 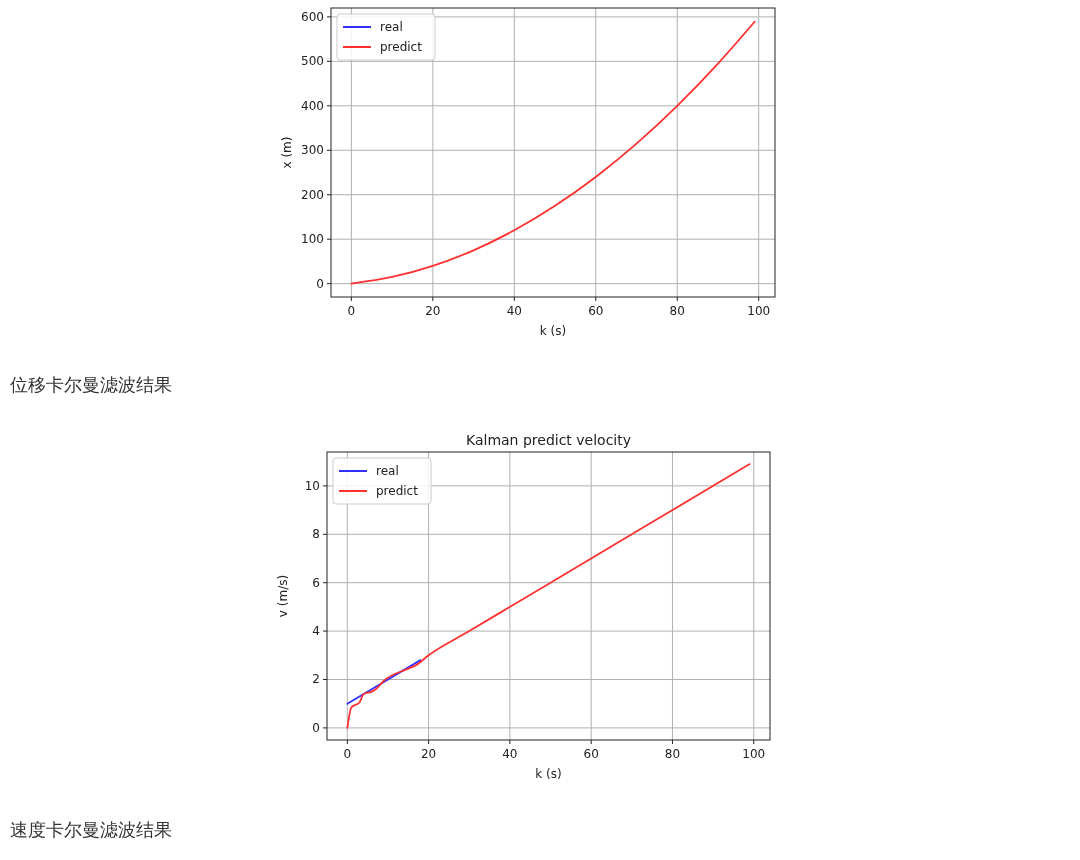 What do you see at coordinates (287, 152) in the screenshot?
I see `y-axis-title: x (m)` at bounding box center [287, 152].